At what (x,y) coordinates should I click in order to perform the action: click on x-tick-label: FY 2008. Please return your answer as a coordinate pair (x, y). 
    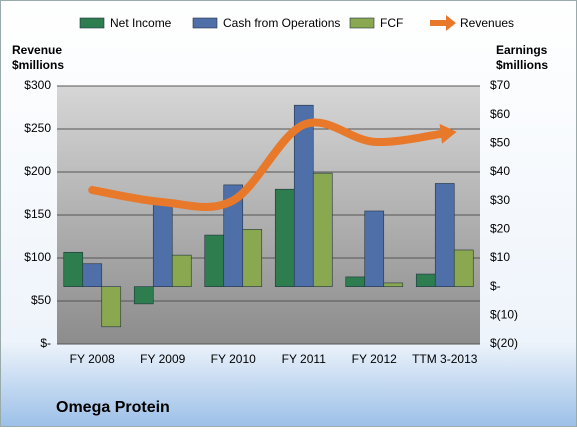
    Looking at the image, I should click on (92, 359).